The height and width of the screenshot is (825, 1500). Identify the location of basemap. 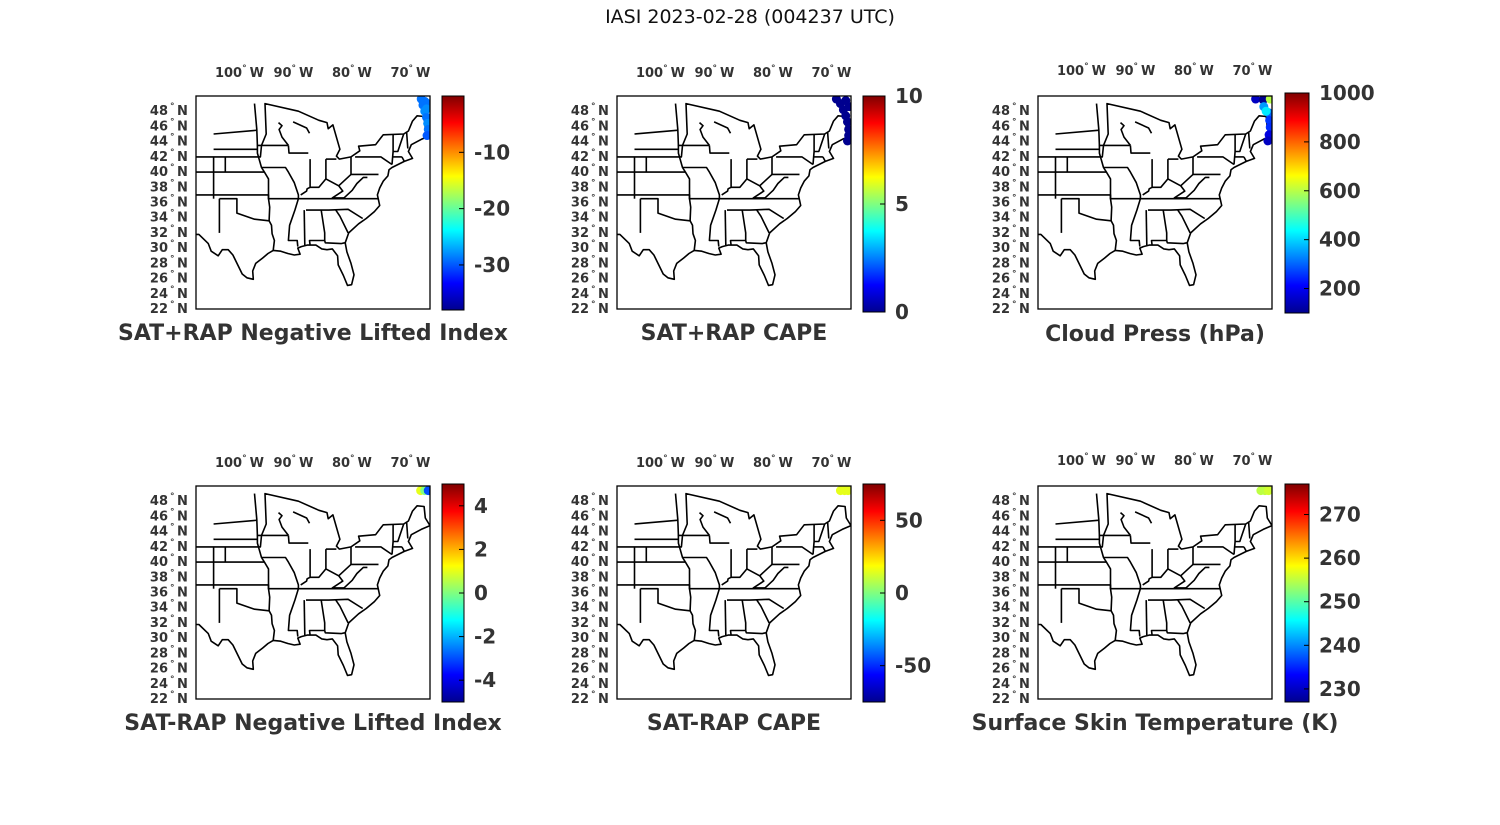
(313, 194).